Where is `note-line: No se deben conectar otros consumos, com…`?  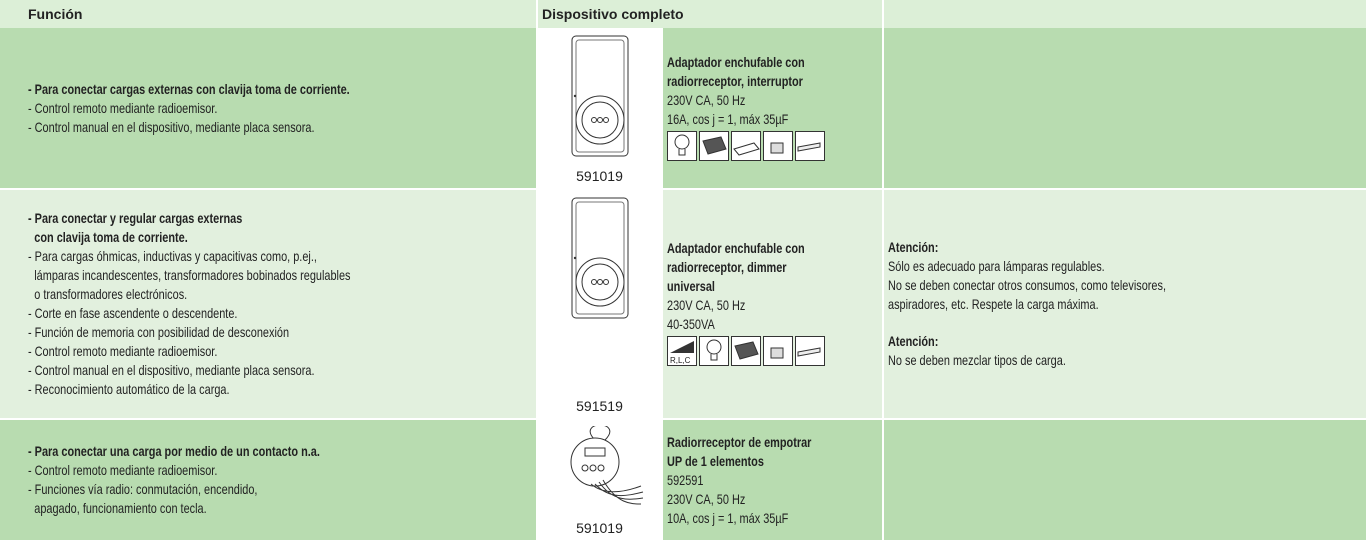 note-line: No se deben conectar otros consumos, com… is located at coordinates (1027, 285).